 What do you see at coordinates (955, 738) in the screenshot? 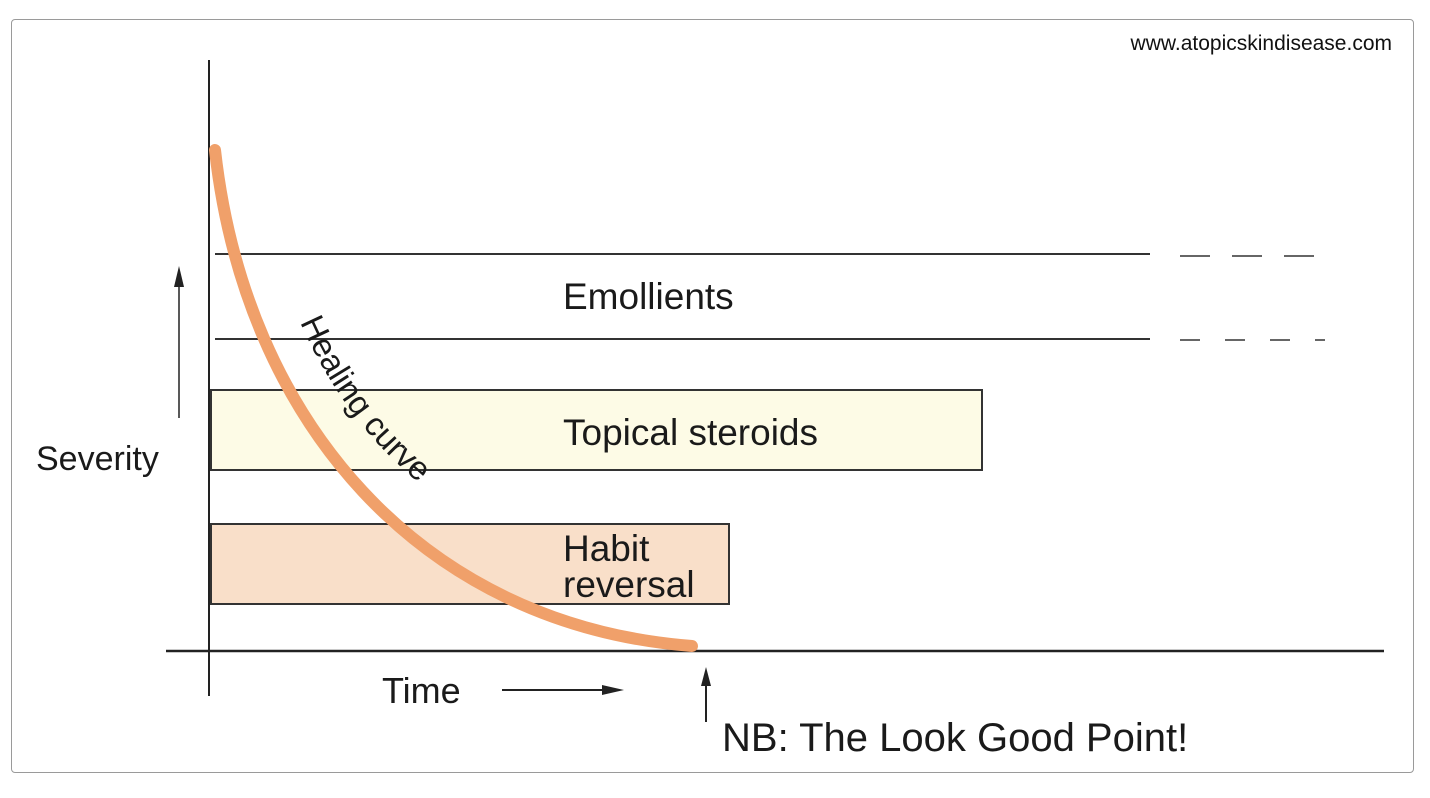
I see `look-good-point-annotation: NB: The Look Good Point!` at bounding box center [955, 738].